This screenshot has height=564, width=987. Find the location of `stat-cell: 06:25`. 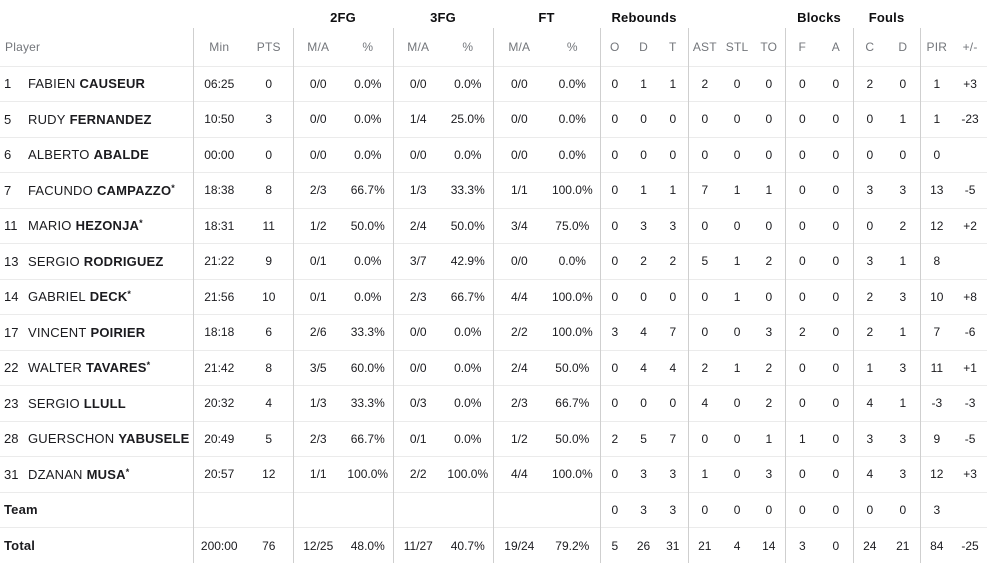

stat-cell: 06:25 is located at coordinates (218, 83).